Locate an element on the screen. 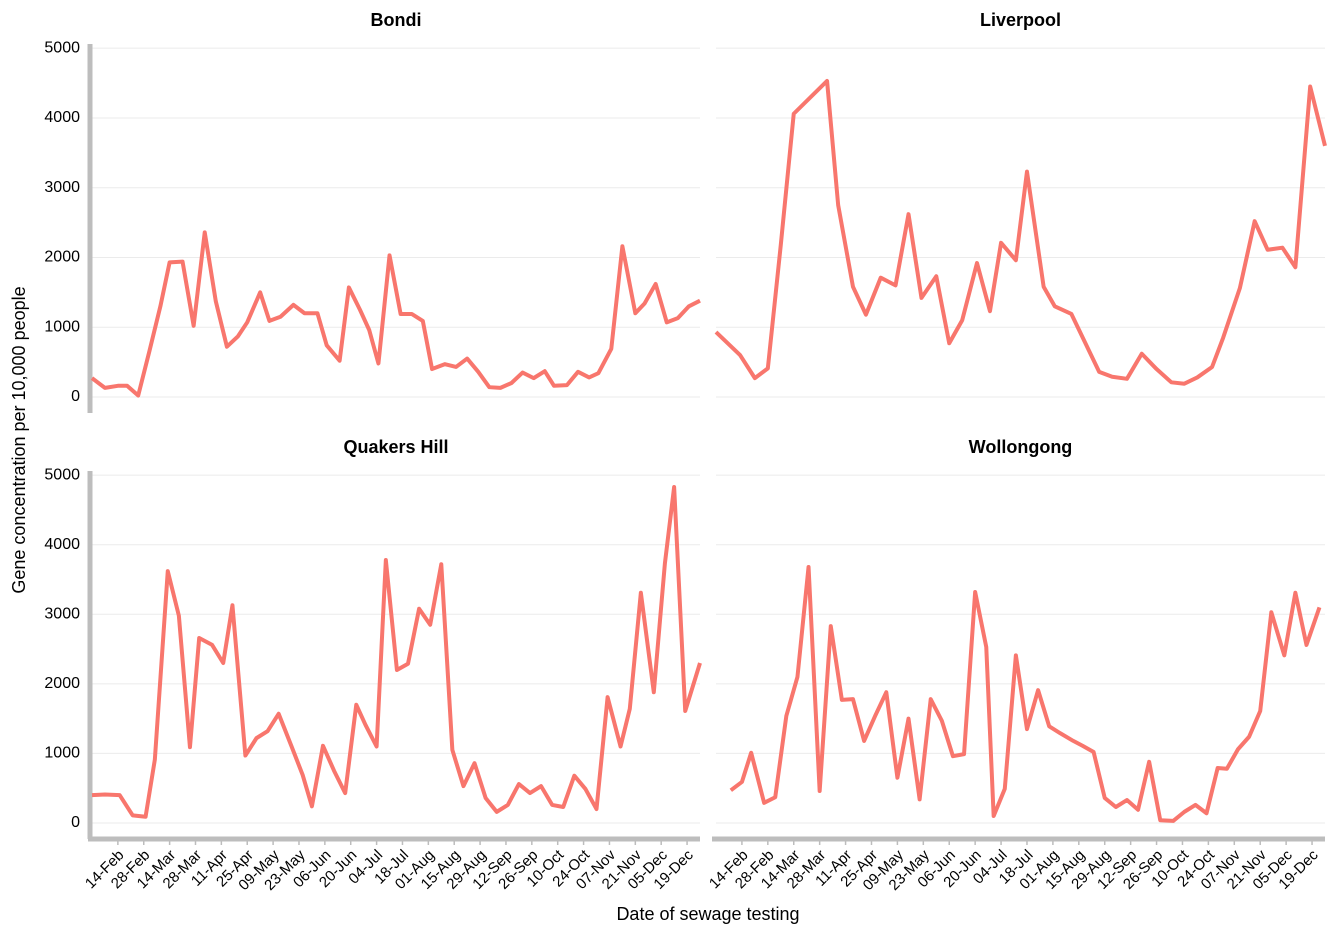  panel-title: Quakers Hill is located at coordinates (395, 447).